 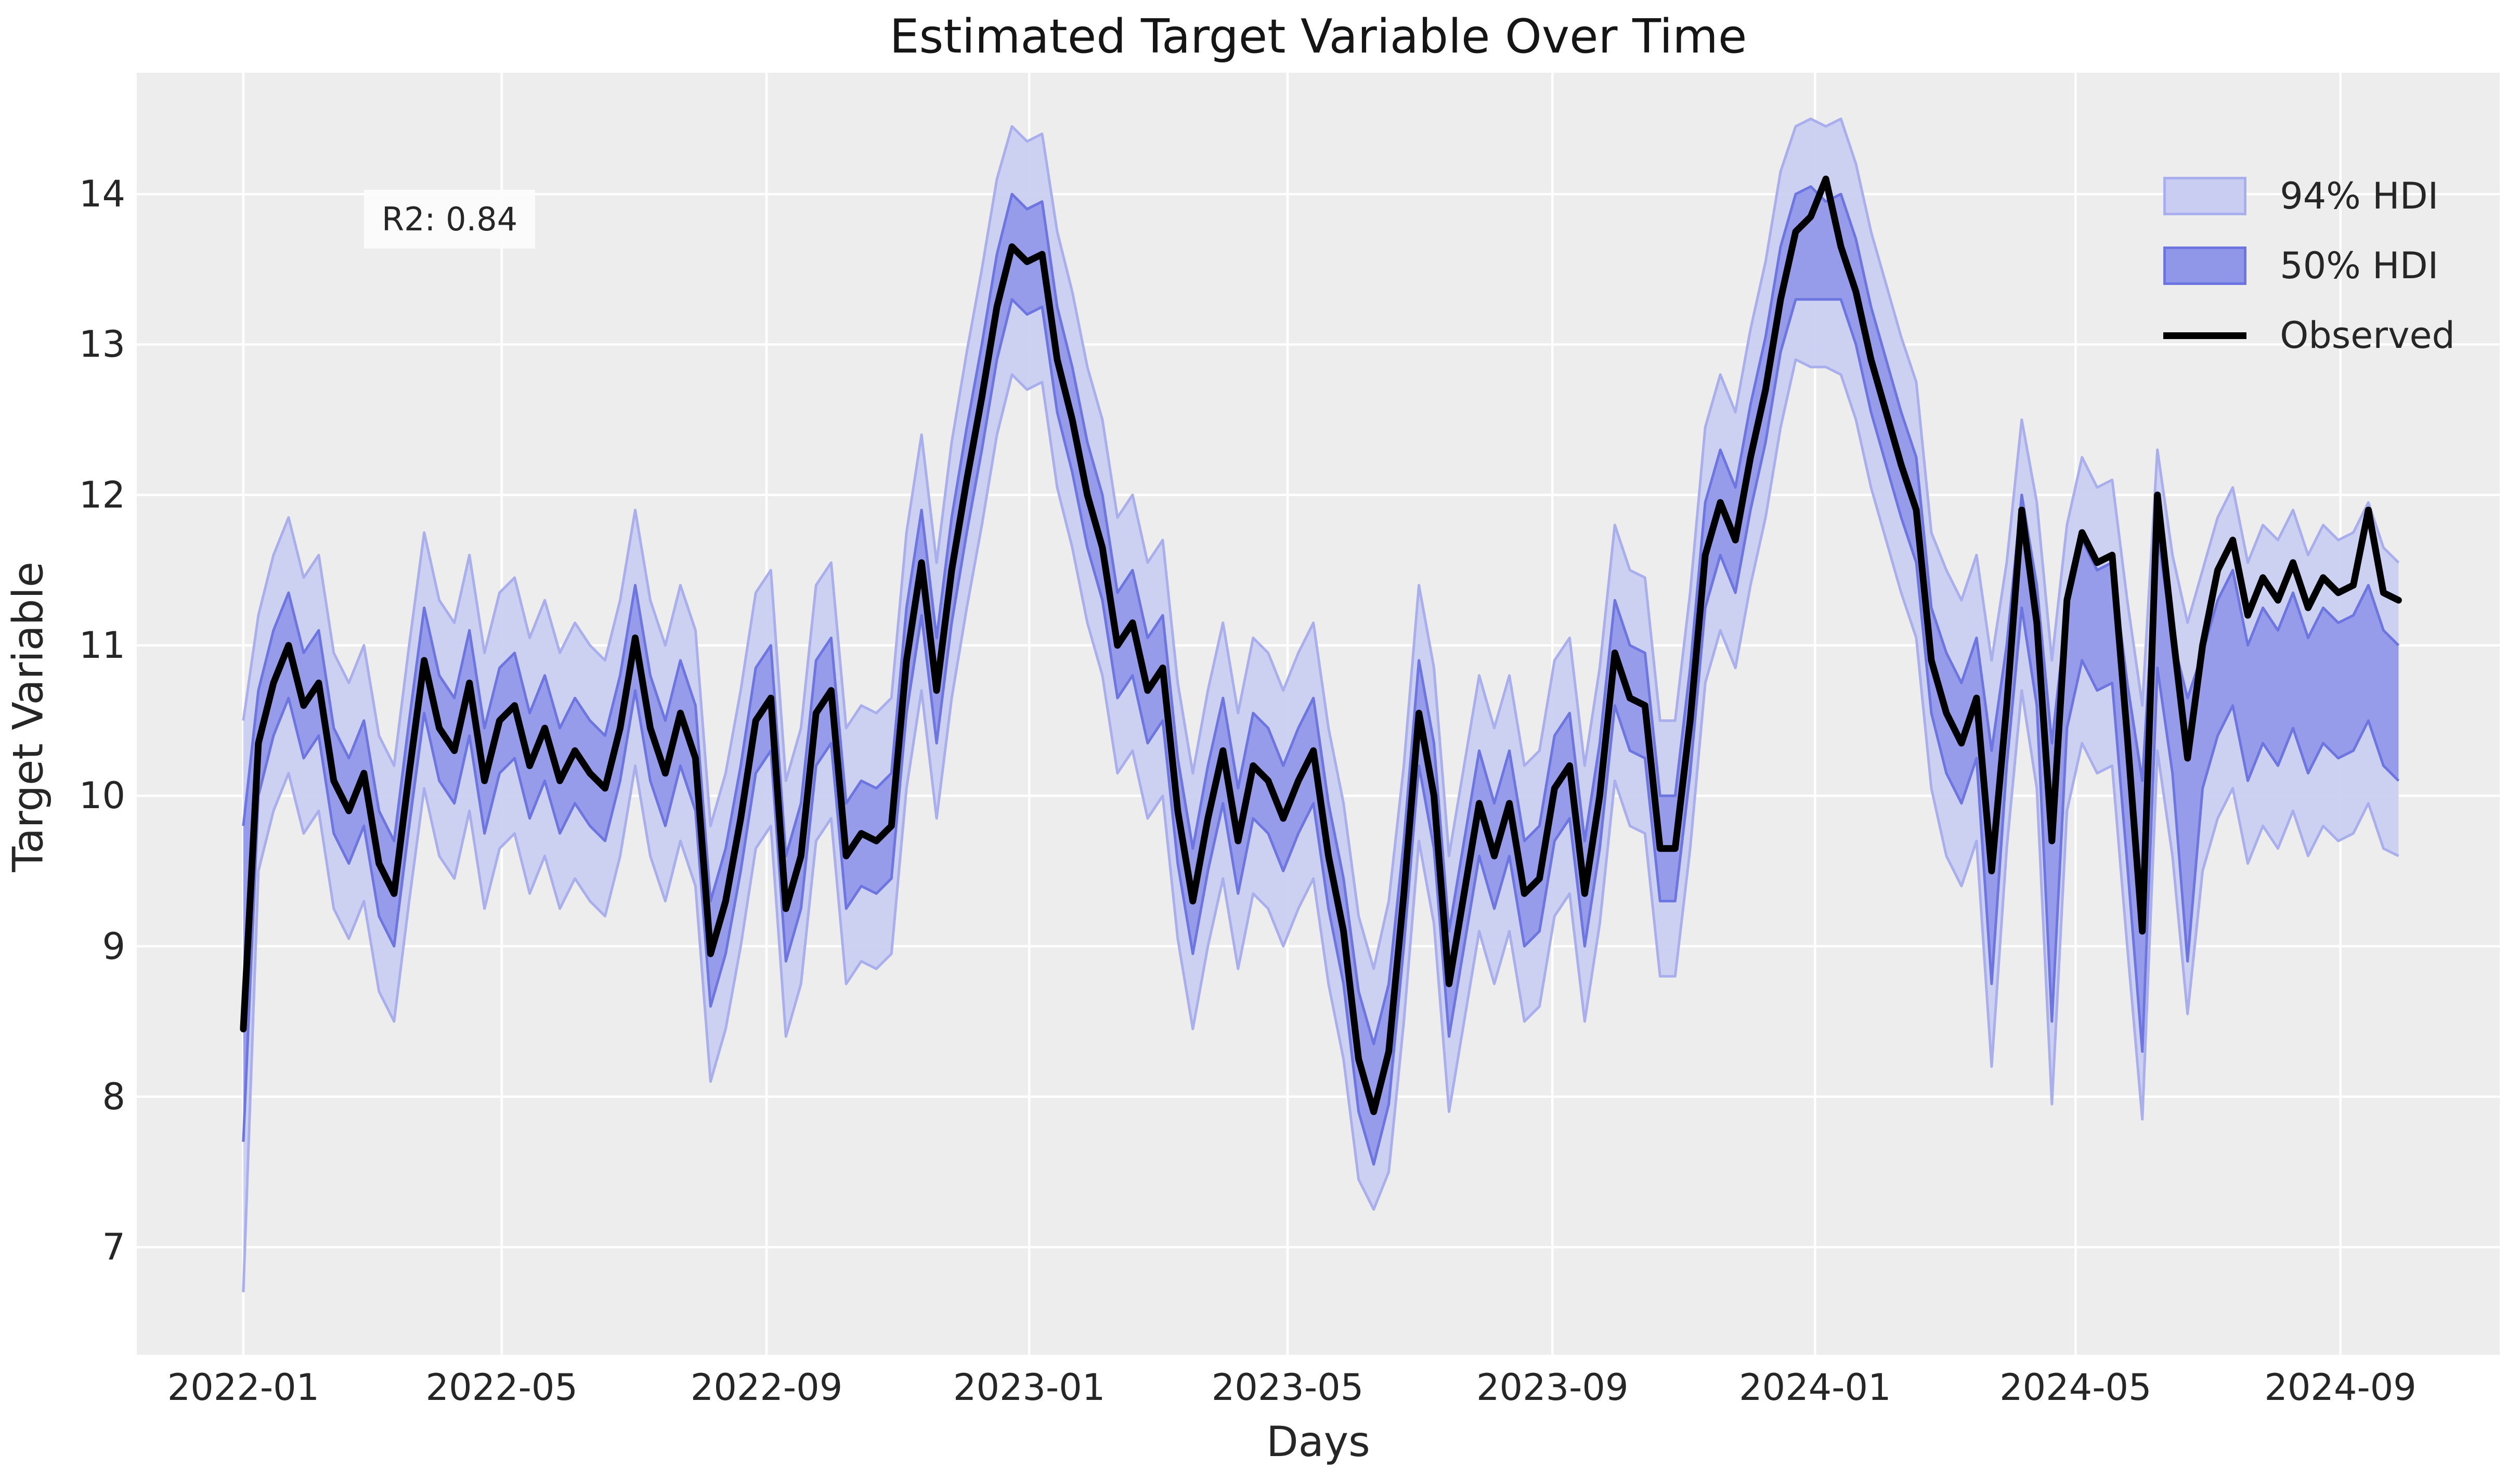 What do you see at coordinates (766, 1387) in the screenshot?
I see `x-tick-label: 2022-09` at bounding box center [766, 1387].